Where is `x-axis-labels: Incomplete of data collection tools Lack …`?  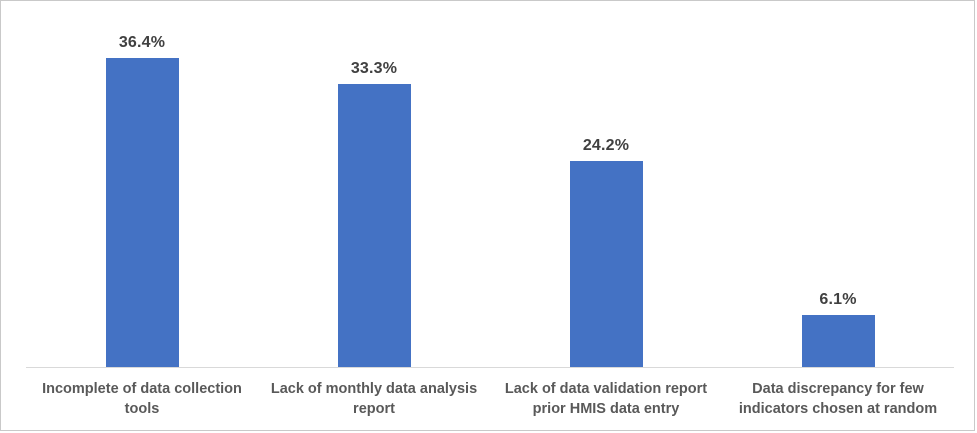 x-axis-labels: Incomplete of data collection tools Lack … is located at coordinates (490, 394).